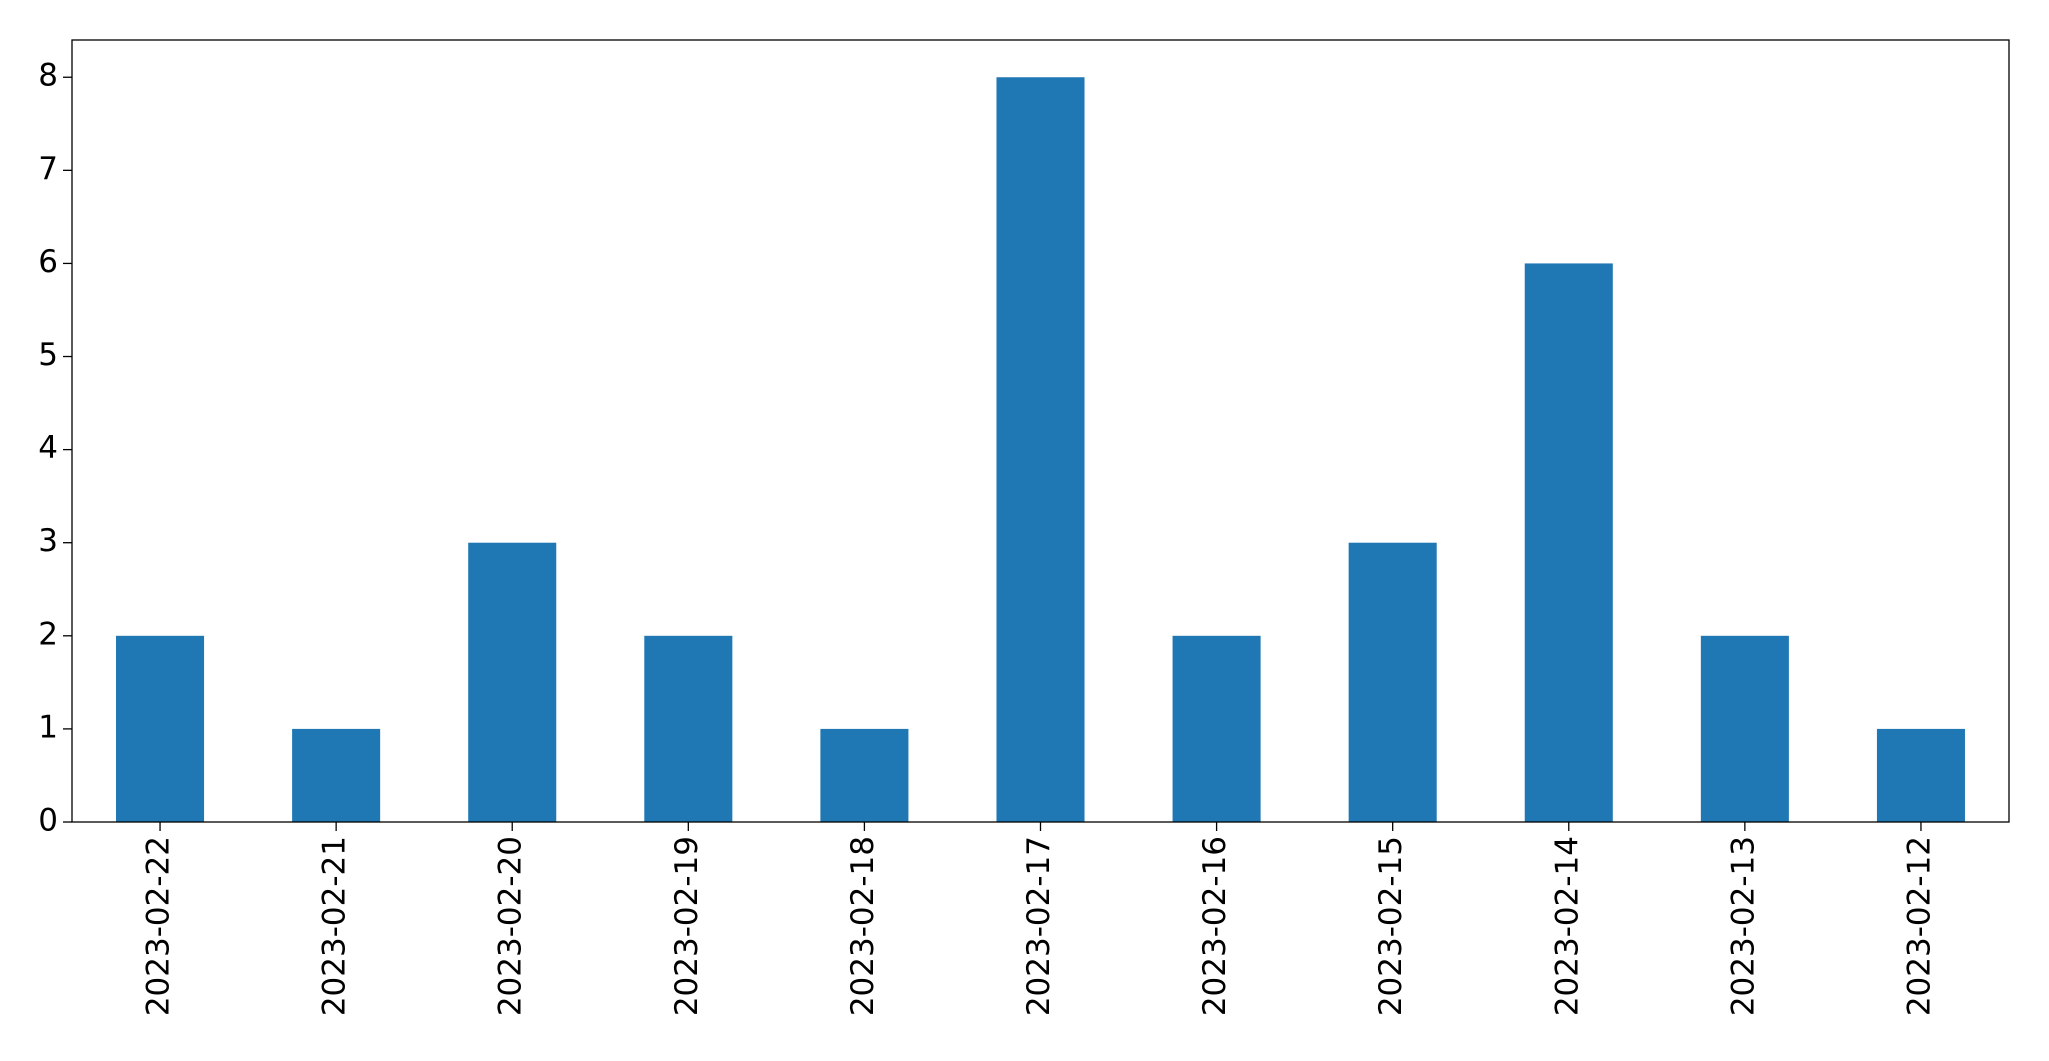  What do you see at coordinates (48, 821) in the screenshot?
I see `y-tick-label: 0` at bounding box center [48, 821].